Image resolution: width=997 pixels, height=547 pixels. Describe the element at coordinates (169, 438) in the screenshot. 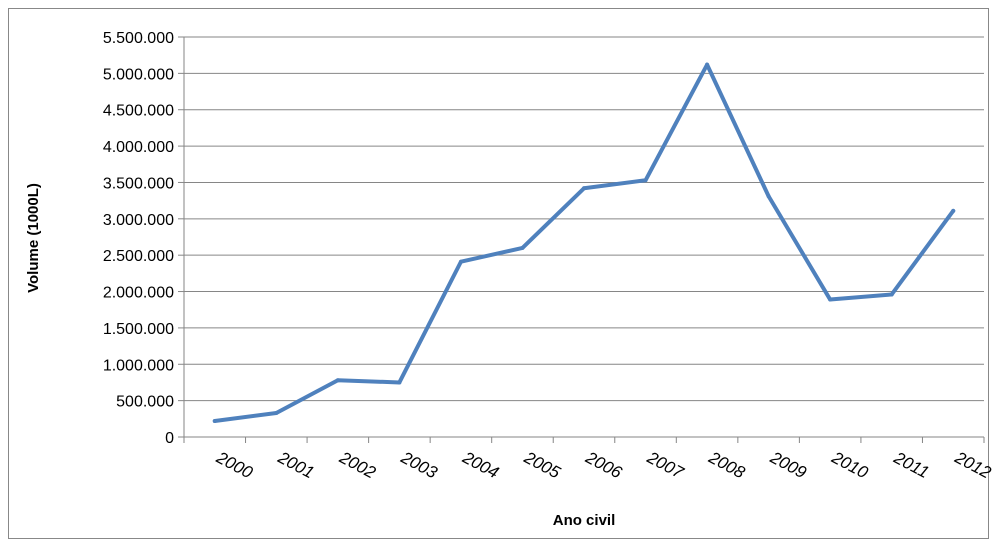

I see `y-tick-label: 0` at that location.